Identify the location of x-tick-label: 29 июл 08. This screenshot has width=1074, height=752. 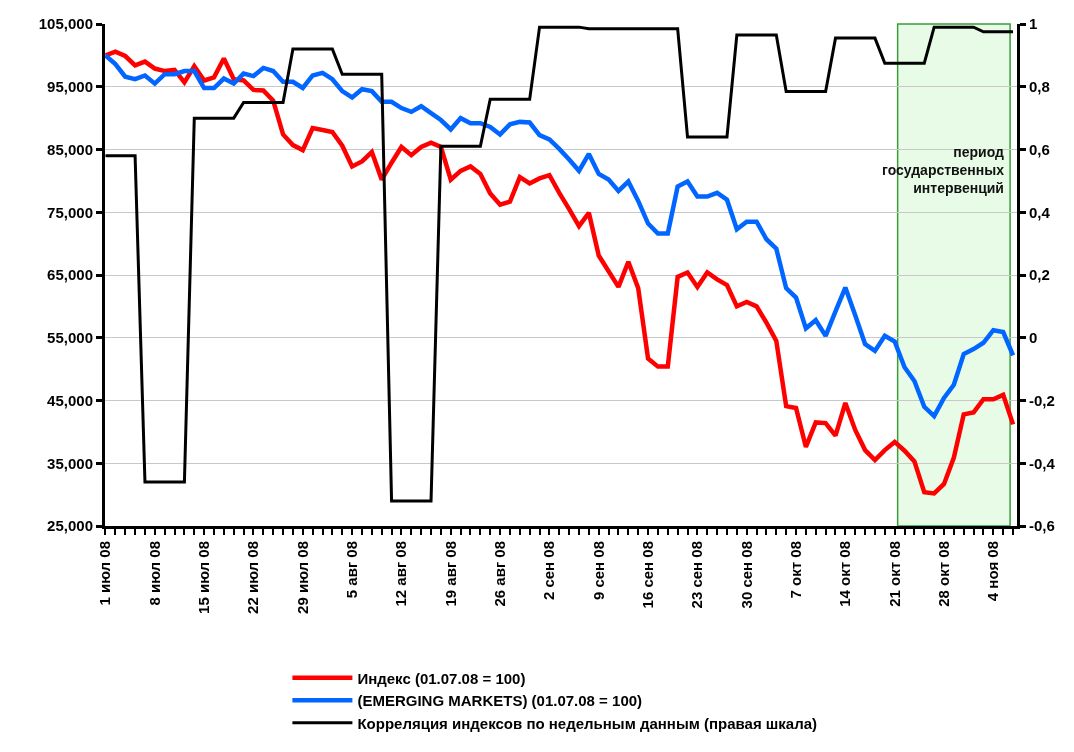
(302, 577).